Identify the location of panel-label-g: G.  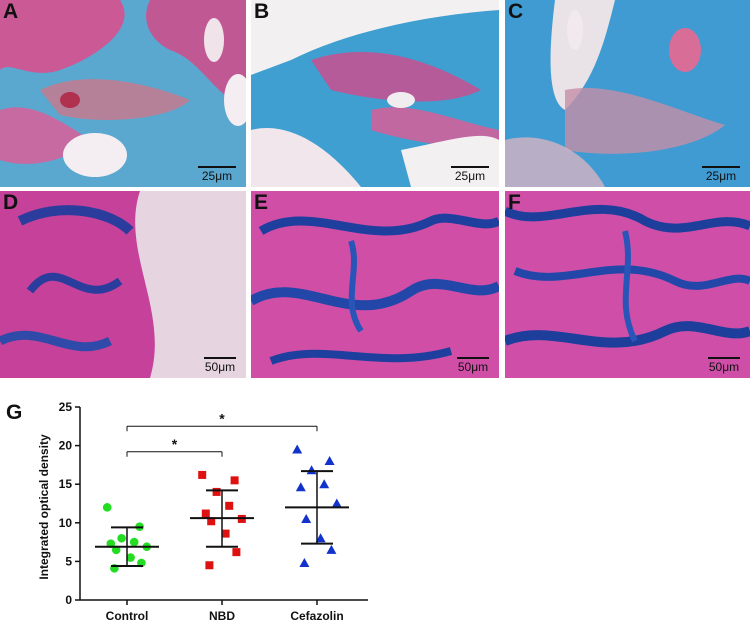
(14, 412).